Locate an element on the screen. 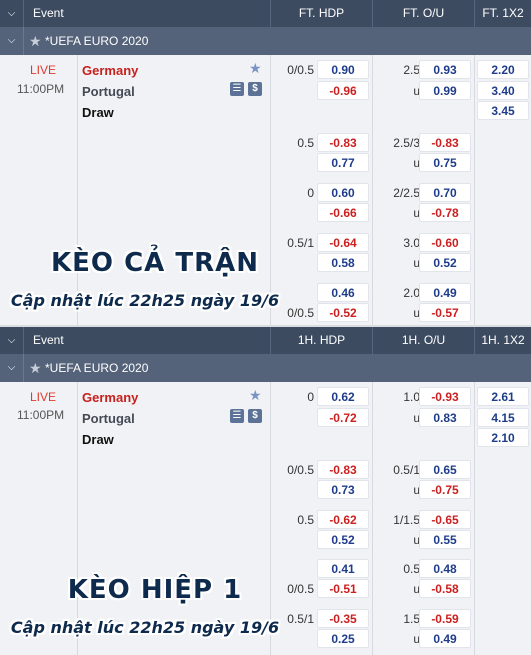  ou-over-odd: 0.49 is located at coordinates (445, 292).